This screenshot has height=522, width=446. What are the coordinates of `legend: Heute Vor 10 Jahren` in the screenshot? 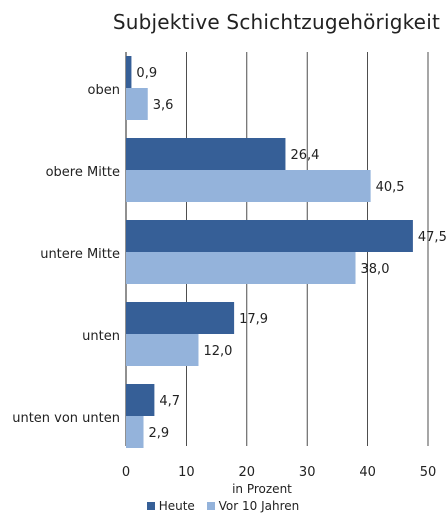 It's located at (223, 506).